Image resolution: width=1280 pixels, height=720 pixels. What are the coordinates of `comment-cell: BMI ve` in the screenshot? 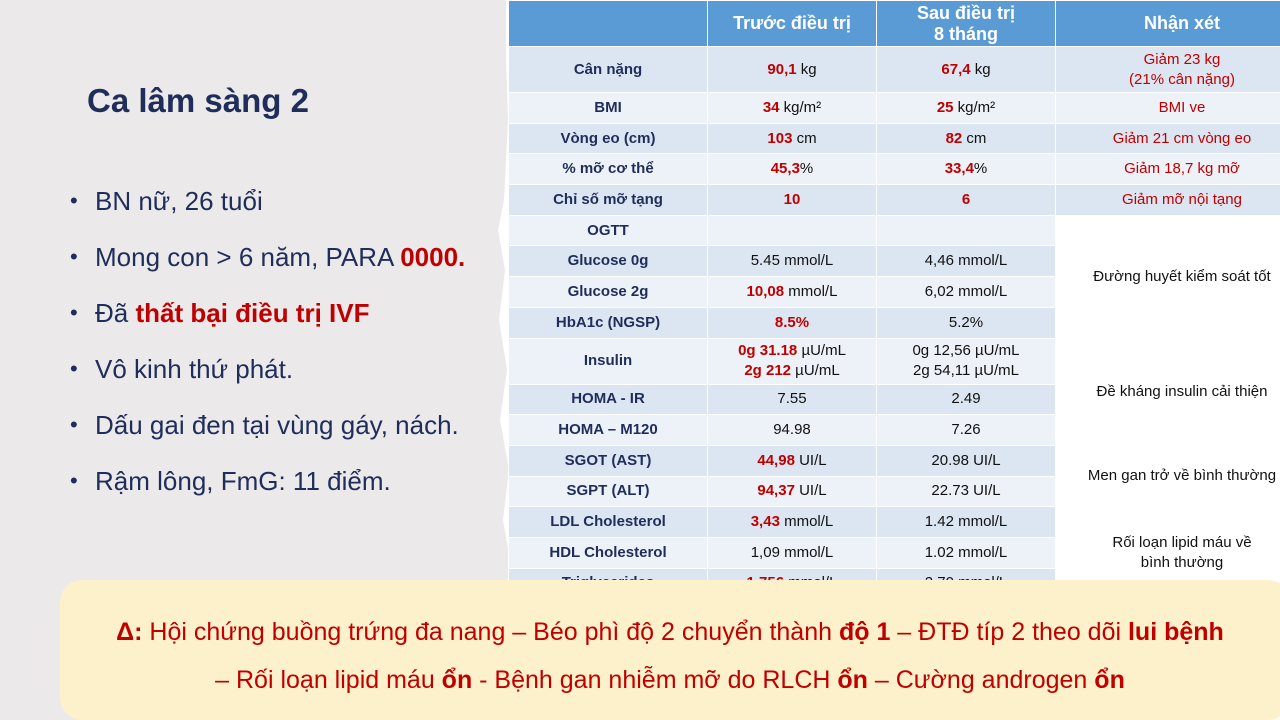 It's located at (1167, 108).